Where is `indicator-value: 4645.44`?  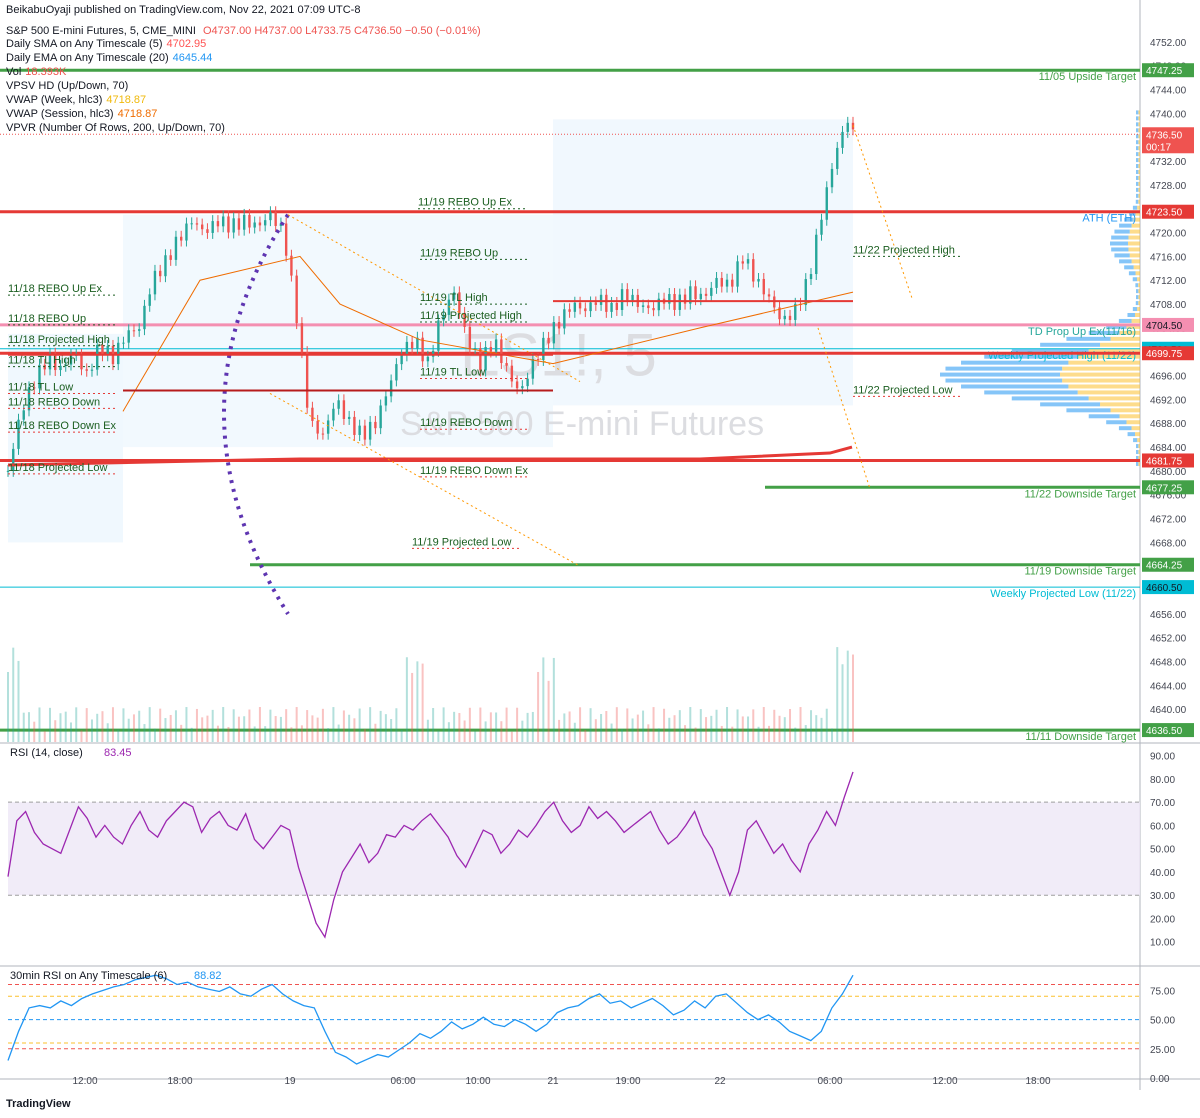 indicator-value: 4645.44 is located at coordinates (192, 58).